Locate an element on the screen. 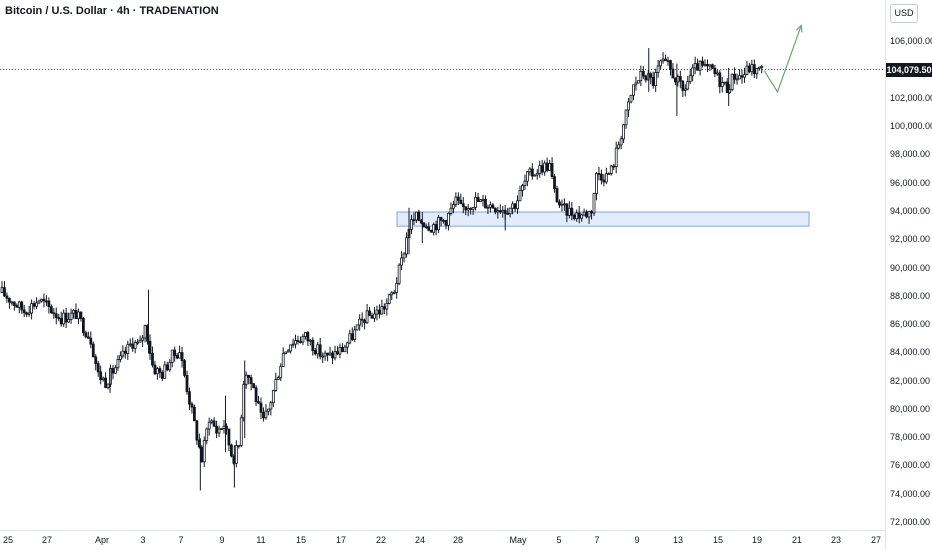 This screenshot has width=932, height=550. price-tick-label: 100,000.00 is located at coordinates (911, 126).